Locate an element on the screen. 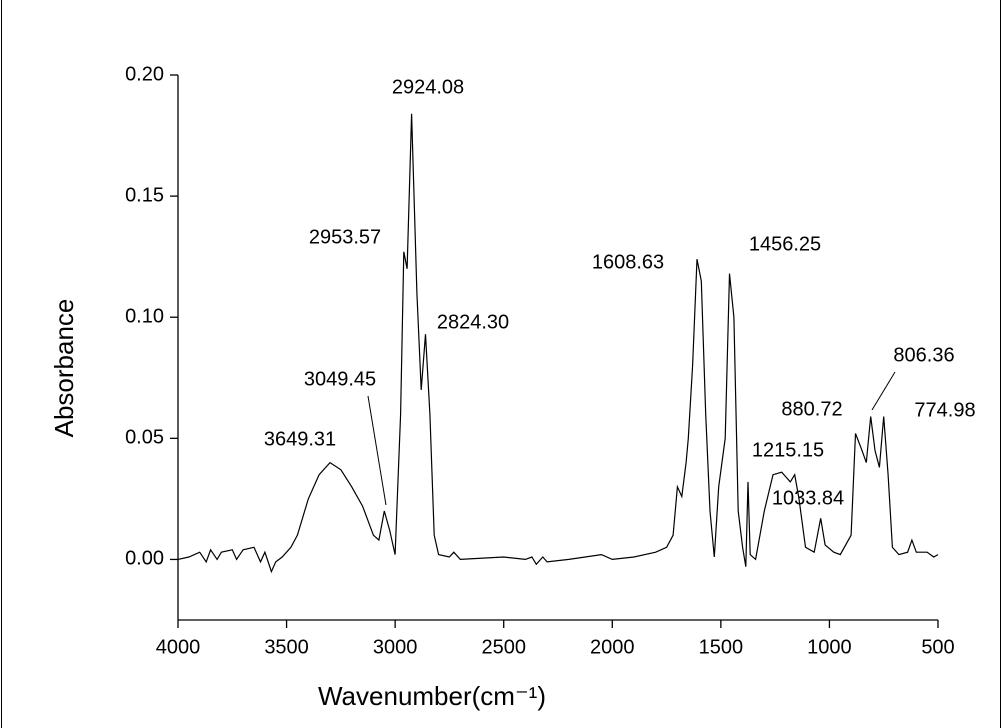 The image size is (1002, 728). peak-label: 2953.57 is located at coordinates (345, 237).